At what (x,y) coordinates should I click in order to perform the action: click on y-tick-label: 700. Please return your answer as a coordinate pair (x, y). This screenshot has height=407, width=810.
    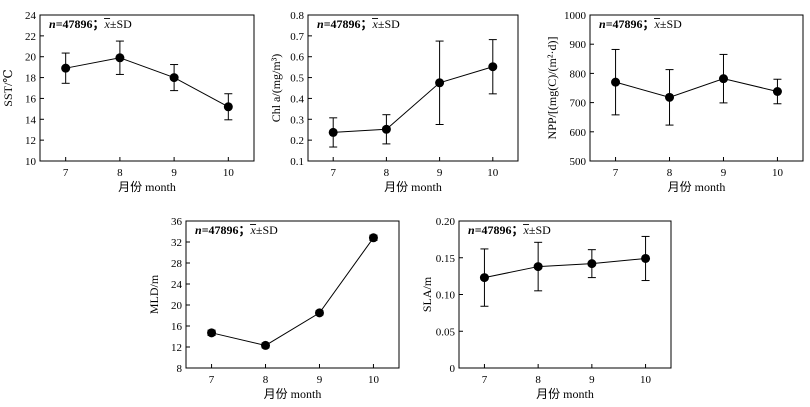
    Looking at the image, I should click on (578, 104).